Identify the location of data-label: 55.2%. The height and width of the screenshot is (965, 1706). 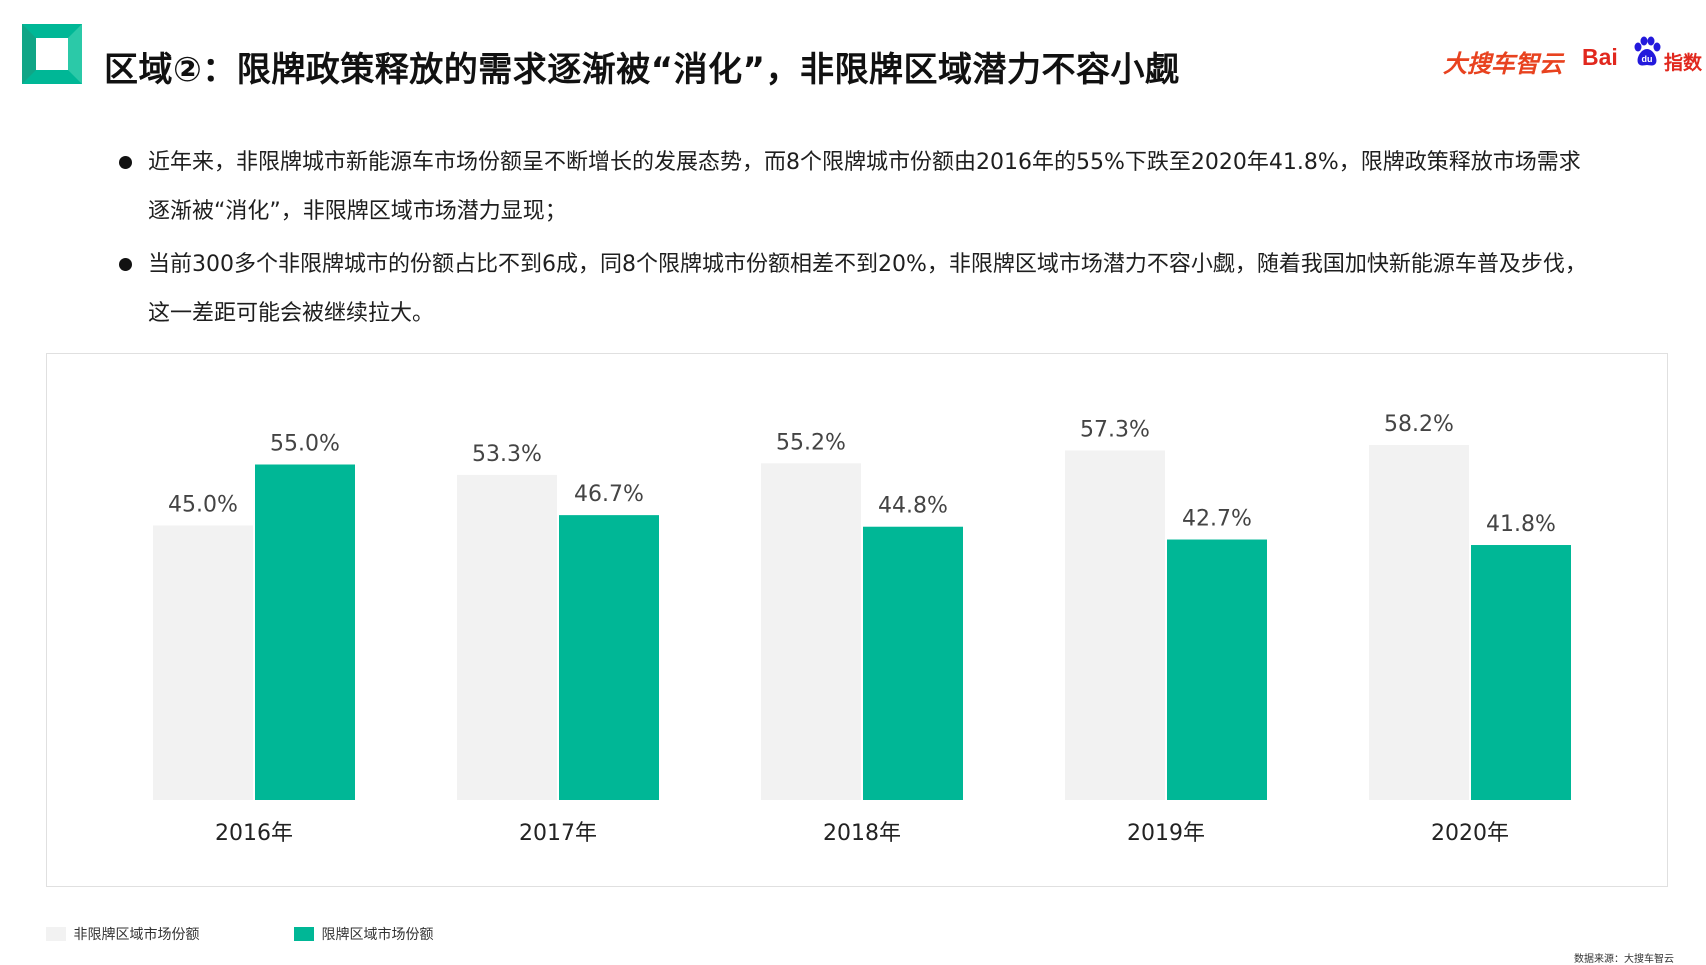
(811, 442).